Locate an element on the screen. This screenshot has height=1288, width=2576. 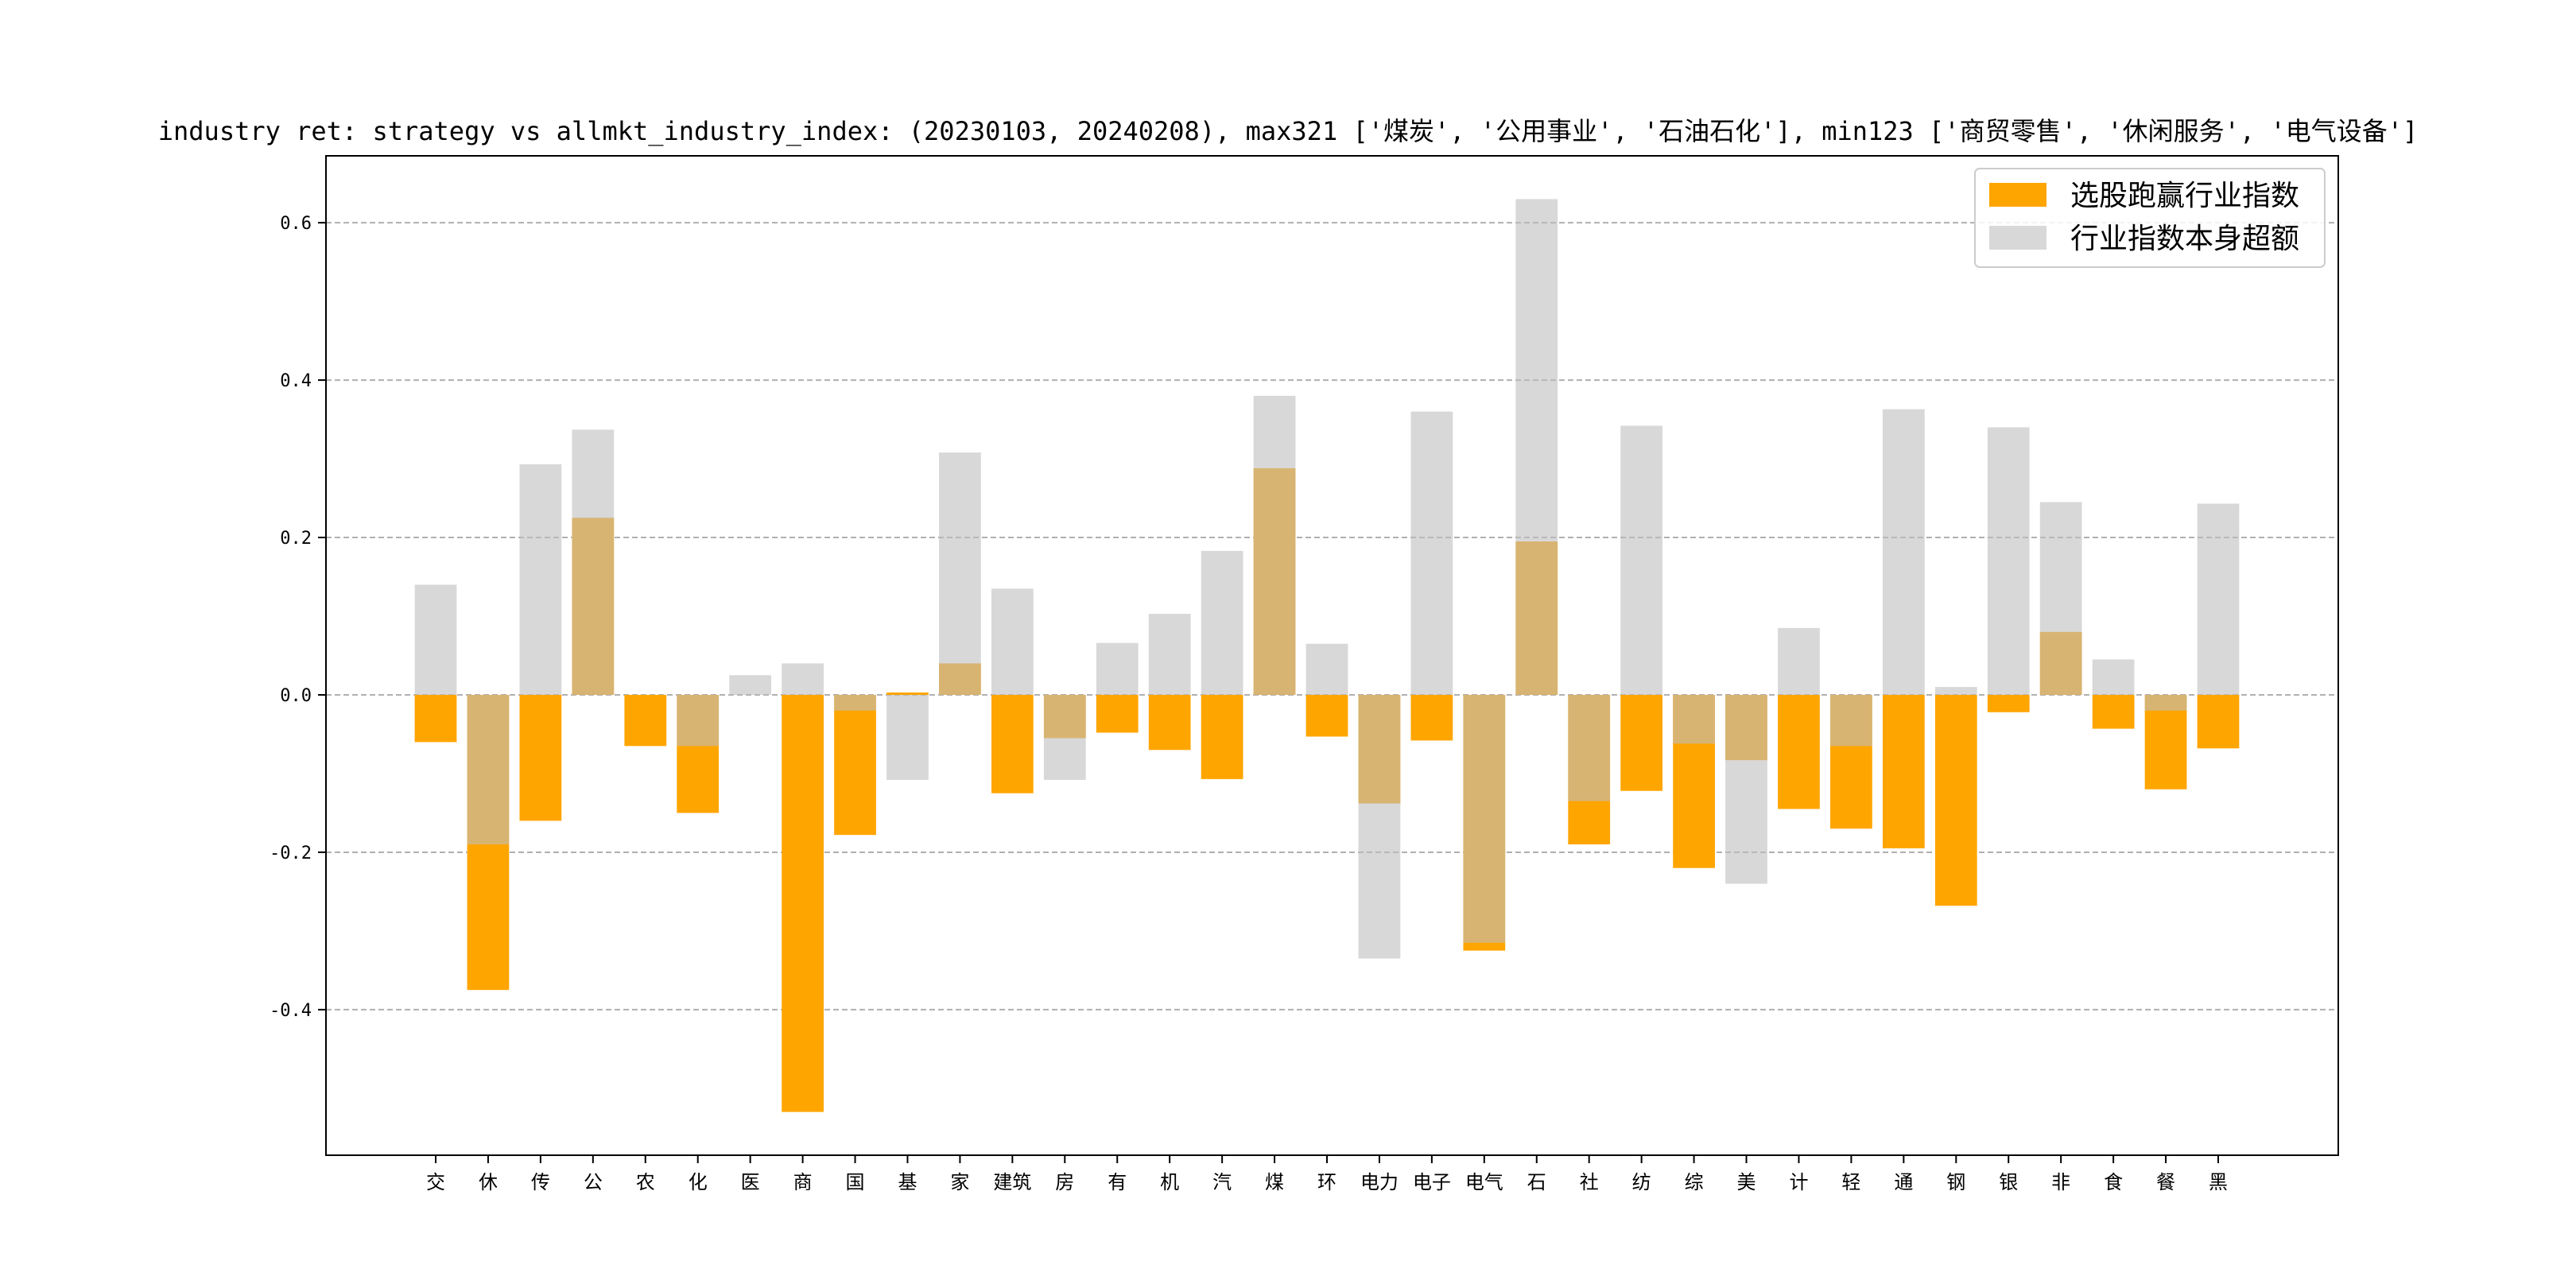
x-tick-label: 电力 is located at coordinates (1379, 1182).